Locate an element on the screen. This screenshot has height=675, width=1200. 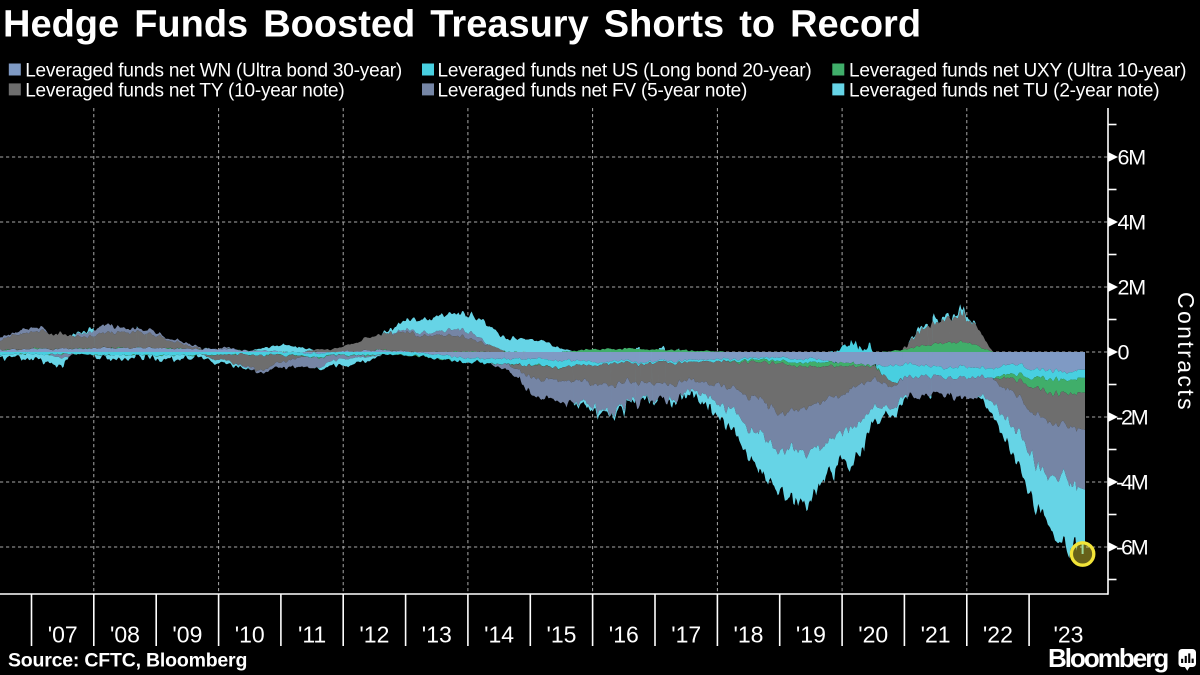
svg-text:Leveraged funds net TY (10-yea: Leveraged funds net TY (10-year note) is located at coordinates (184, 91).